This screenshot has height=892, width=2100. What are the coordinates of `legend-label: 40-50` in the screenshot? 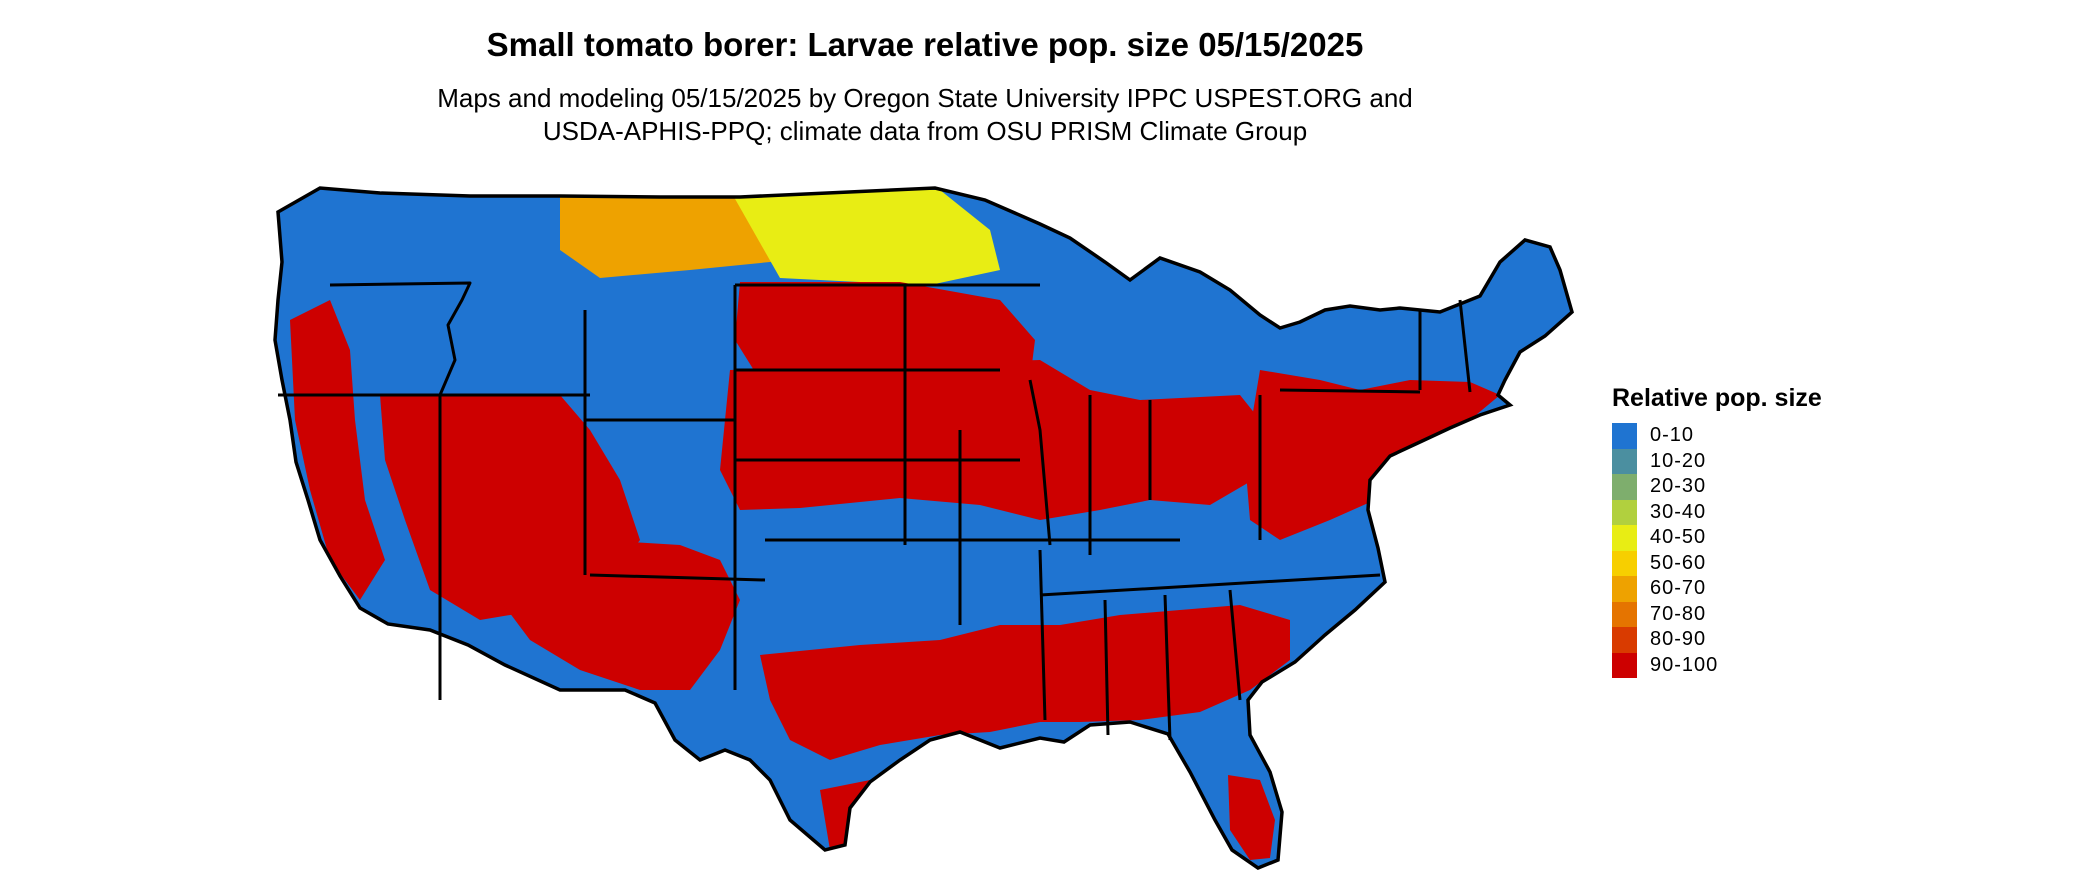 It's located at (1678, 537).